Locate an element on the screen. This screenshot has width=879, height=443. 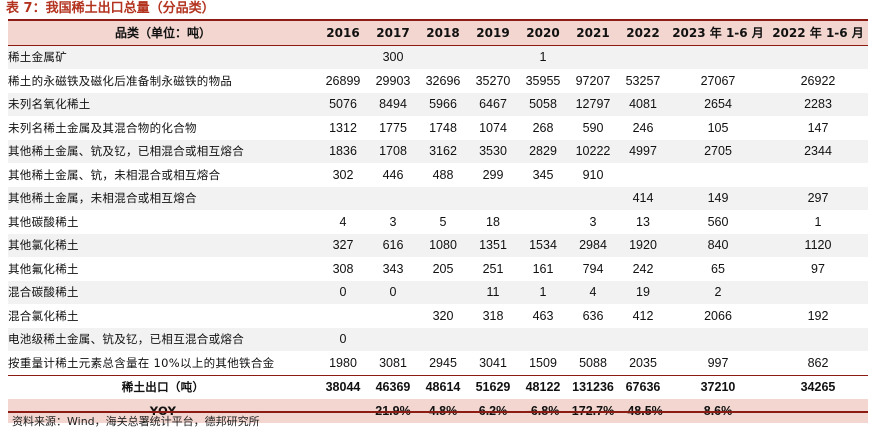
table-cell: 205 is located at coordinates (443, 268).